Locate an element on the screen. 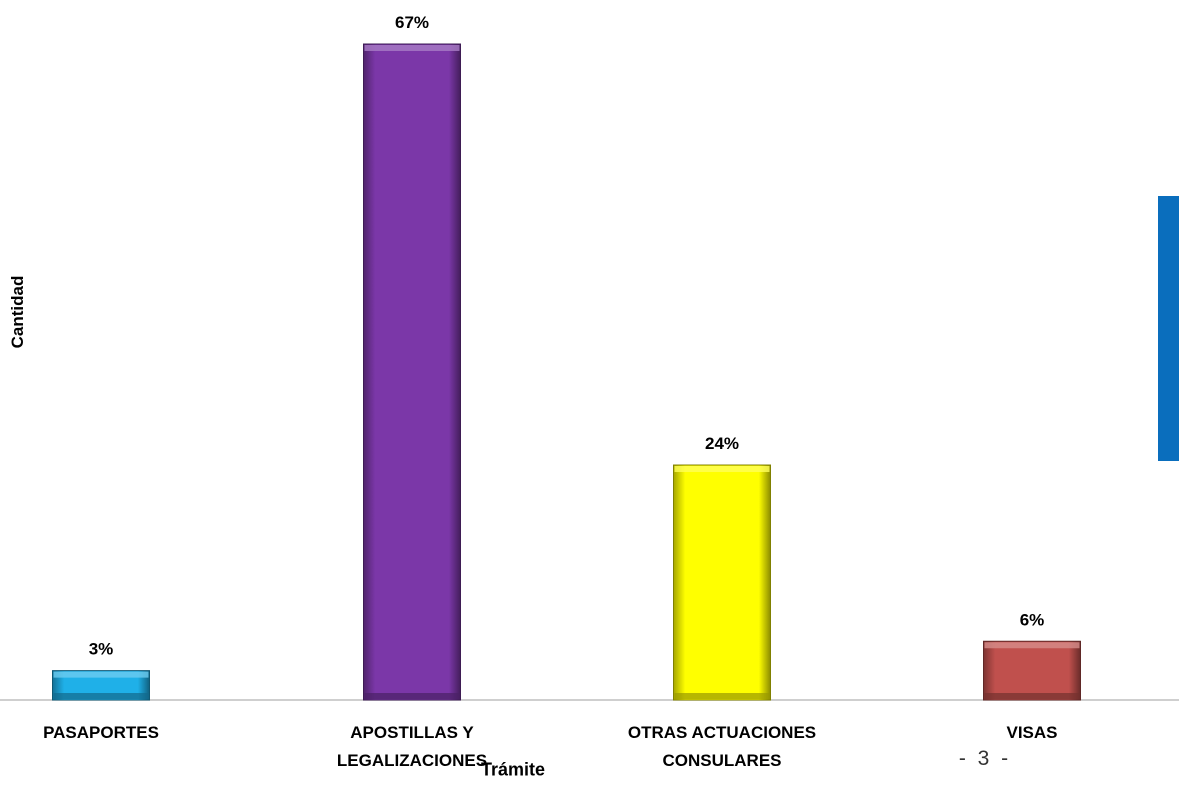  y-axis-label: Cantidad is located at coordinates (17, 312).